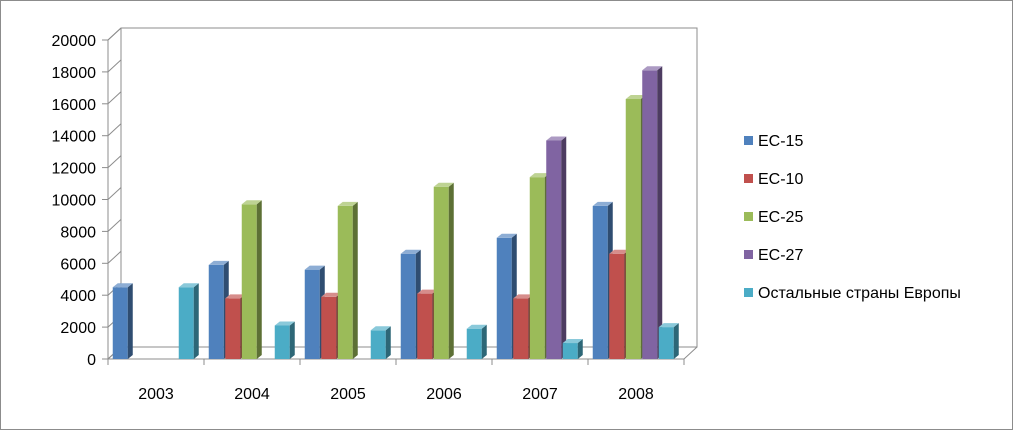 This screenshot has height=432, width=1015. What do you see at coordinates (74, 105) in the screenshot?
I see `y-tick-label: 16000` at bounding box center [74, 105].